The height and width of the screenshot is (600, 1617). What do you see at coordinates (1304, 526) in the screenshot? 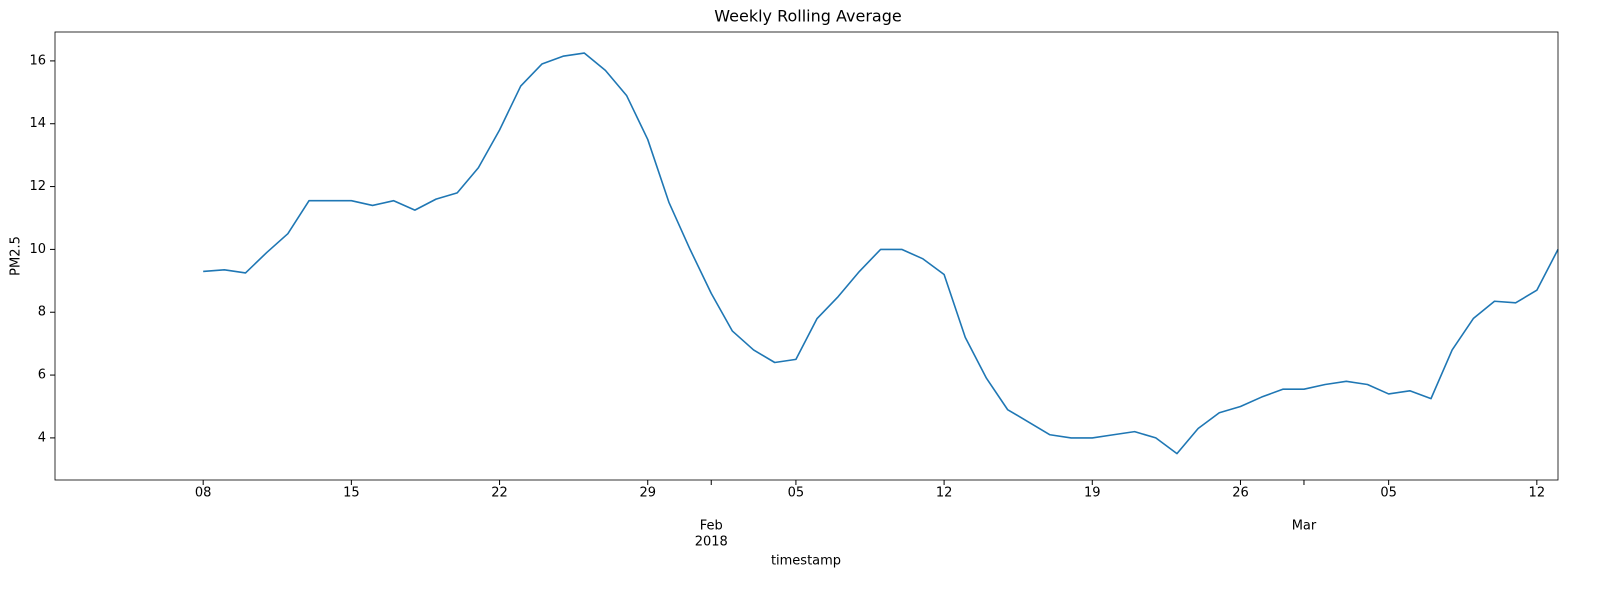
I see `x-month-label: Mar` at bounding box center [1304, 526].